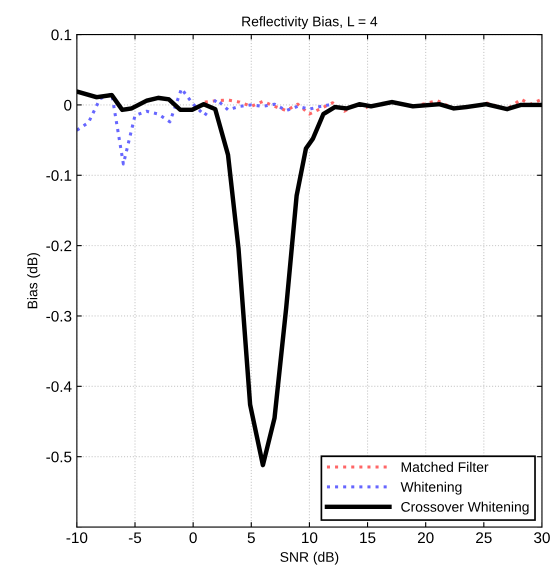  Describe the element at coordinates (426, 538) in the screenshot. I see `x-tick-label: 20` at that location.